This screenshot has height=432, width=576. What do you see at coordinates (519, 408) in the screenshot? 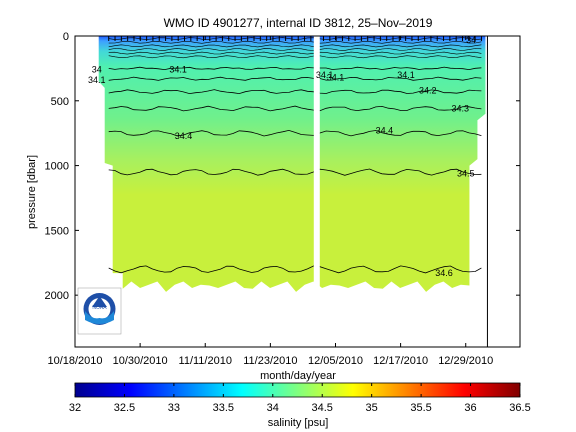
I see `colorbar-tick-label: 36.5` at bounding box center [519, 408].